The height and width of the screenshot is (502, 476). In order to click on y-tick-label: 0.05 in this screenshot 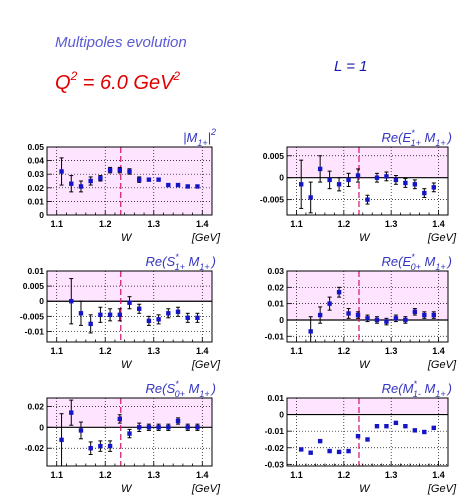, I will do `click(35, 147)`.